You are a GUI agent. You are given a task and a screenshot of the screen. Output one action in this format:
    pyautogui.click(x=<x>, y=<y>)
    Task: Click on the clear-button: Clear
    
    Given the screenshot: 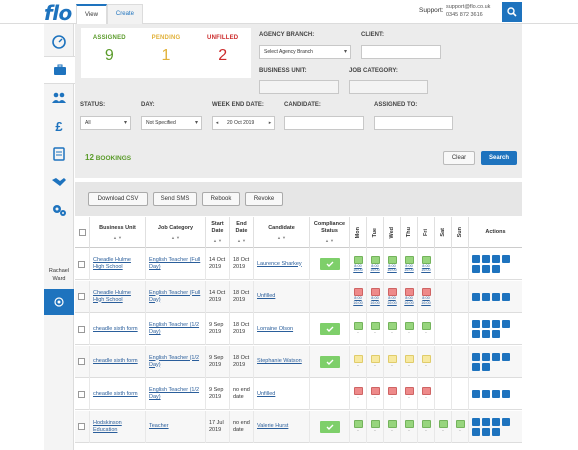 What is the action you would take?
    pyautogui.click(x=459, y=158)
    